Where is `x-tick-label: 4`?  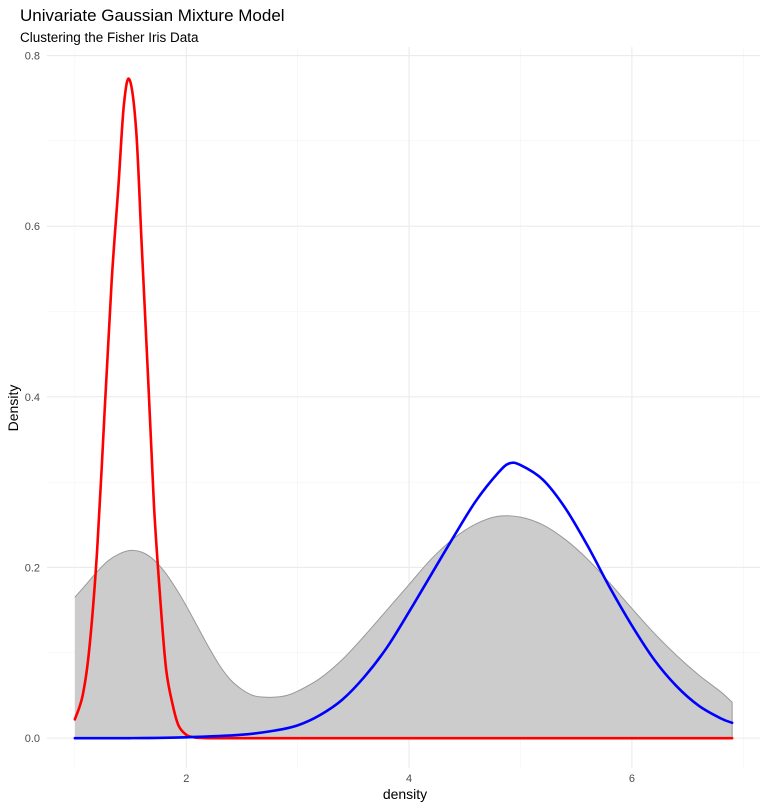
x-tick-label: 4 is located at coordinates (409, 779).